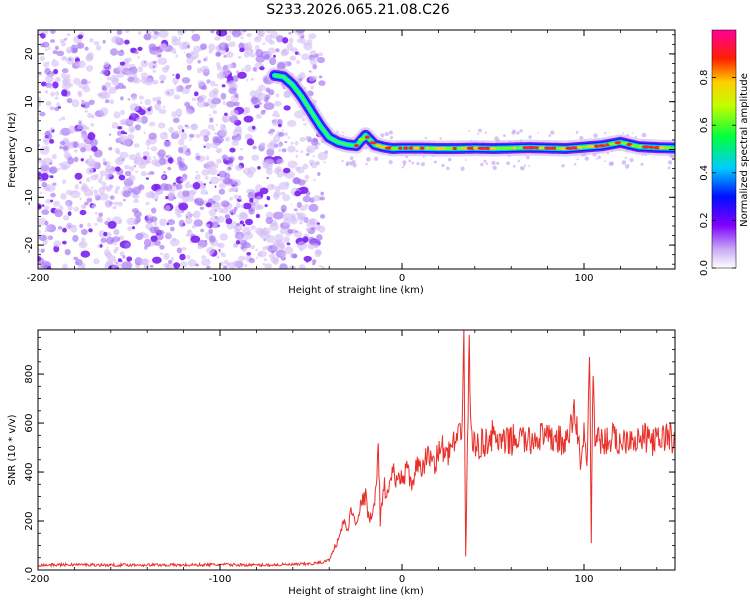 Image resolution: width=750 pixels, height=600 pixels. What do you see at coordinates (704, 268) in the screenshot?
I see `colorbar-tick-label: 0.0` at bounding box center [704, 268].